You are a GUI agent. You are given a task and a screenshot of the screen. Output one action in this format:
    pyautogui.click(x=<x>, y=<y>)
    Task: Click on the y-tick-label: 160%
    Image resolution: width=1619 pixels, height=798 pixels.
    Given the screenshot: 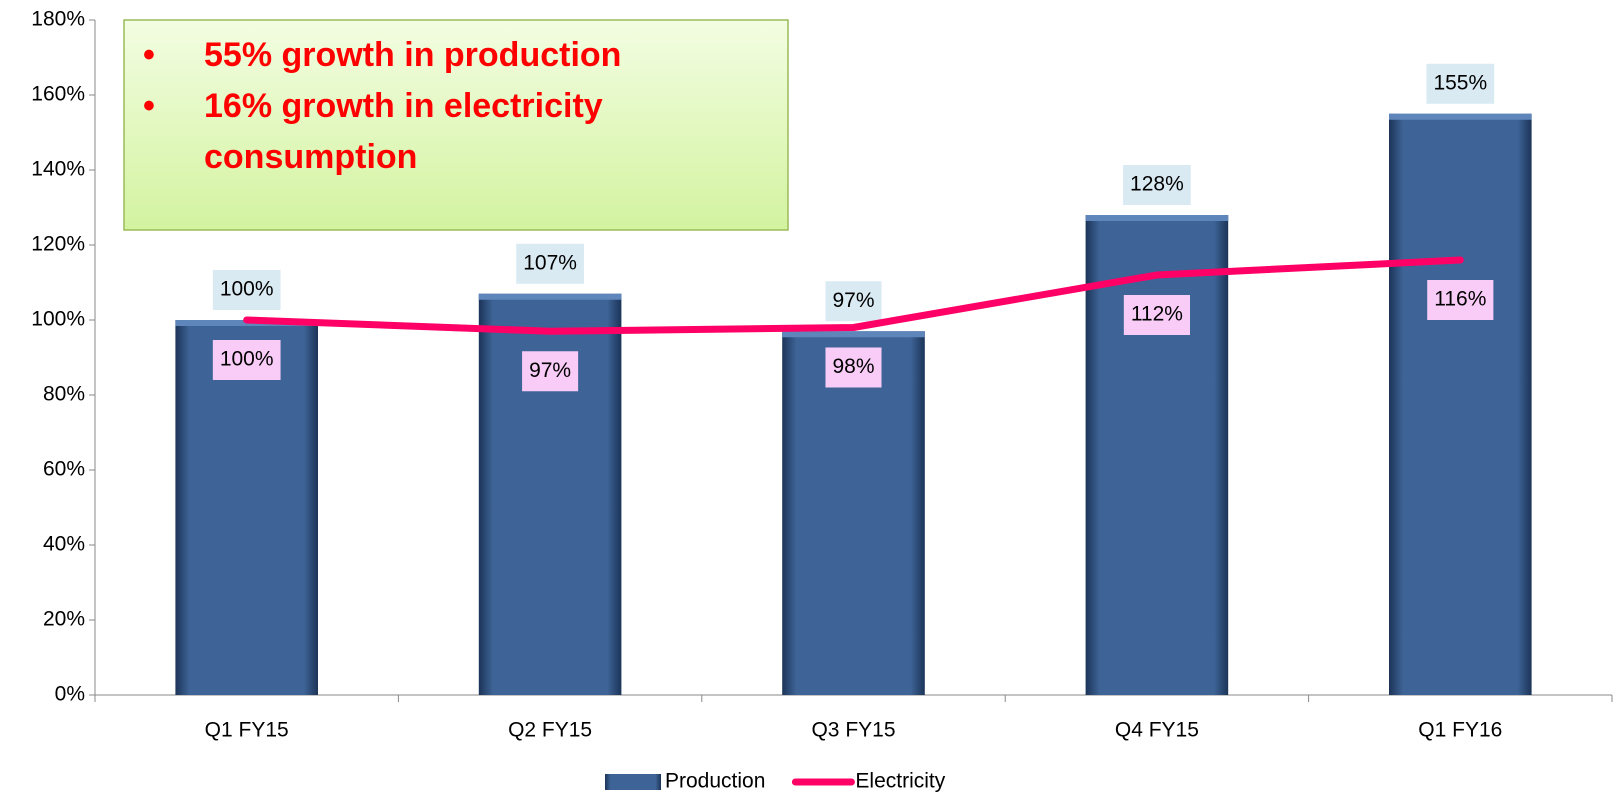 What is the action you would take?
    pyautogui.click(x=58, y=94)
    